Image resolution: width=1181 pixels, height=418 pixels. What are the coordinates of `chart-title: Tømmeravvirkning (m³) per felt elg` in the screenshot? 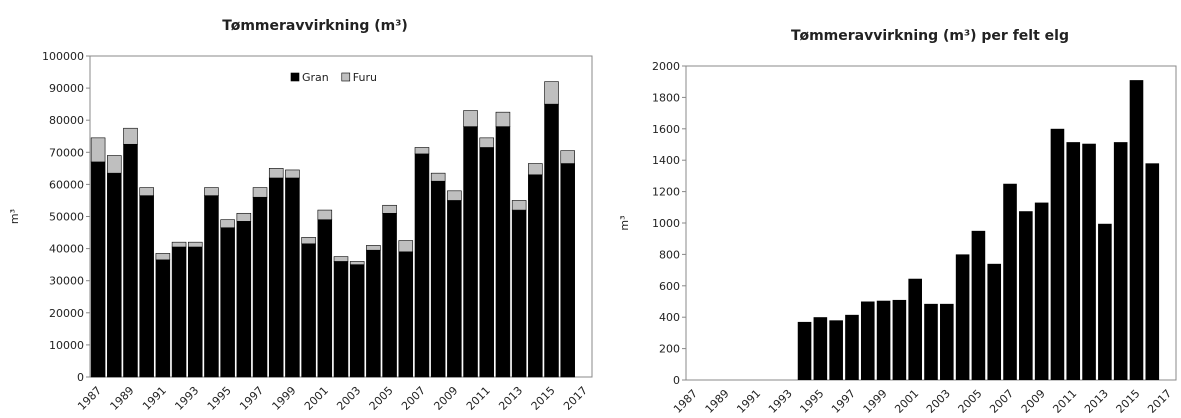 It's located at (930, 36).